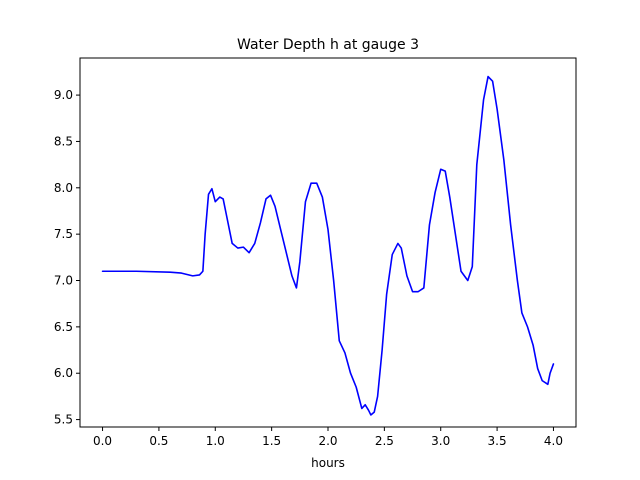  Describe the element at coordinates (102, 441) in the screenshot. I see `x-tick-label: 0.0` at that location.